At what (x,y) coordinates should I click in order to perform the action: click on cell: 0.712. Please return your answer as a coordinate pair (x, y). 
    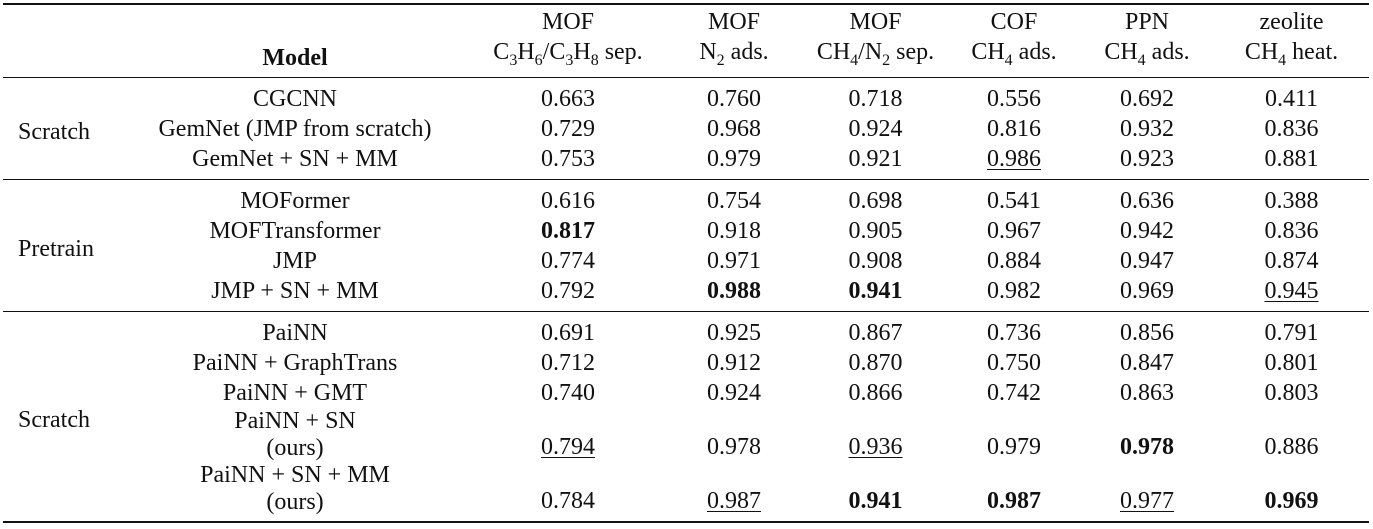
    Looking at the image, I should click on (568, 363).